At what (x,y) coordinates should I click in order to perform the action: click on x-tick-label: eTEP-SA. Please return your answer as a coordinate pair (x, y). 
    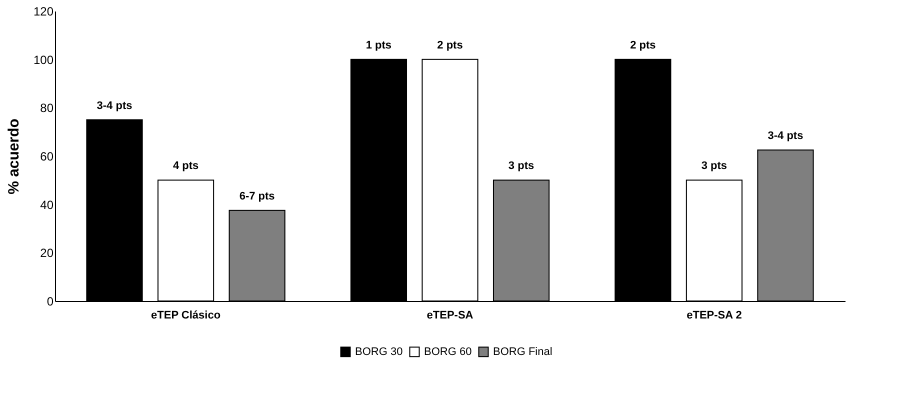
    Looking at the image, I should click on (450, 316).